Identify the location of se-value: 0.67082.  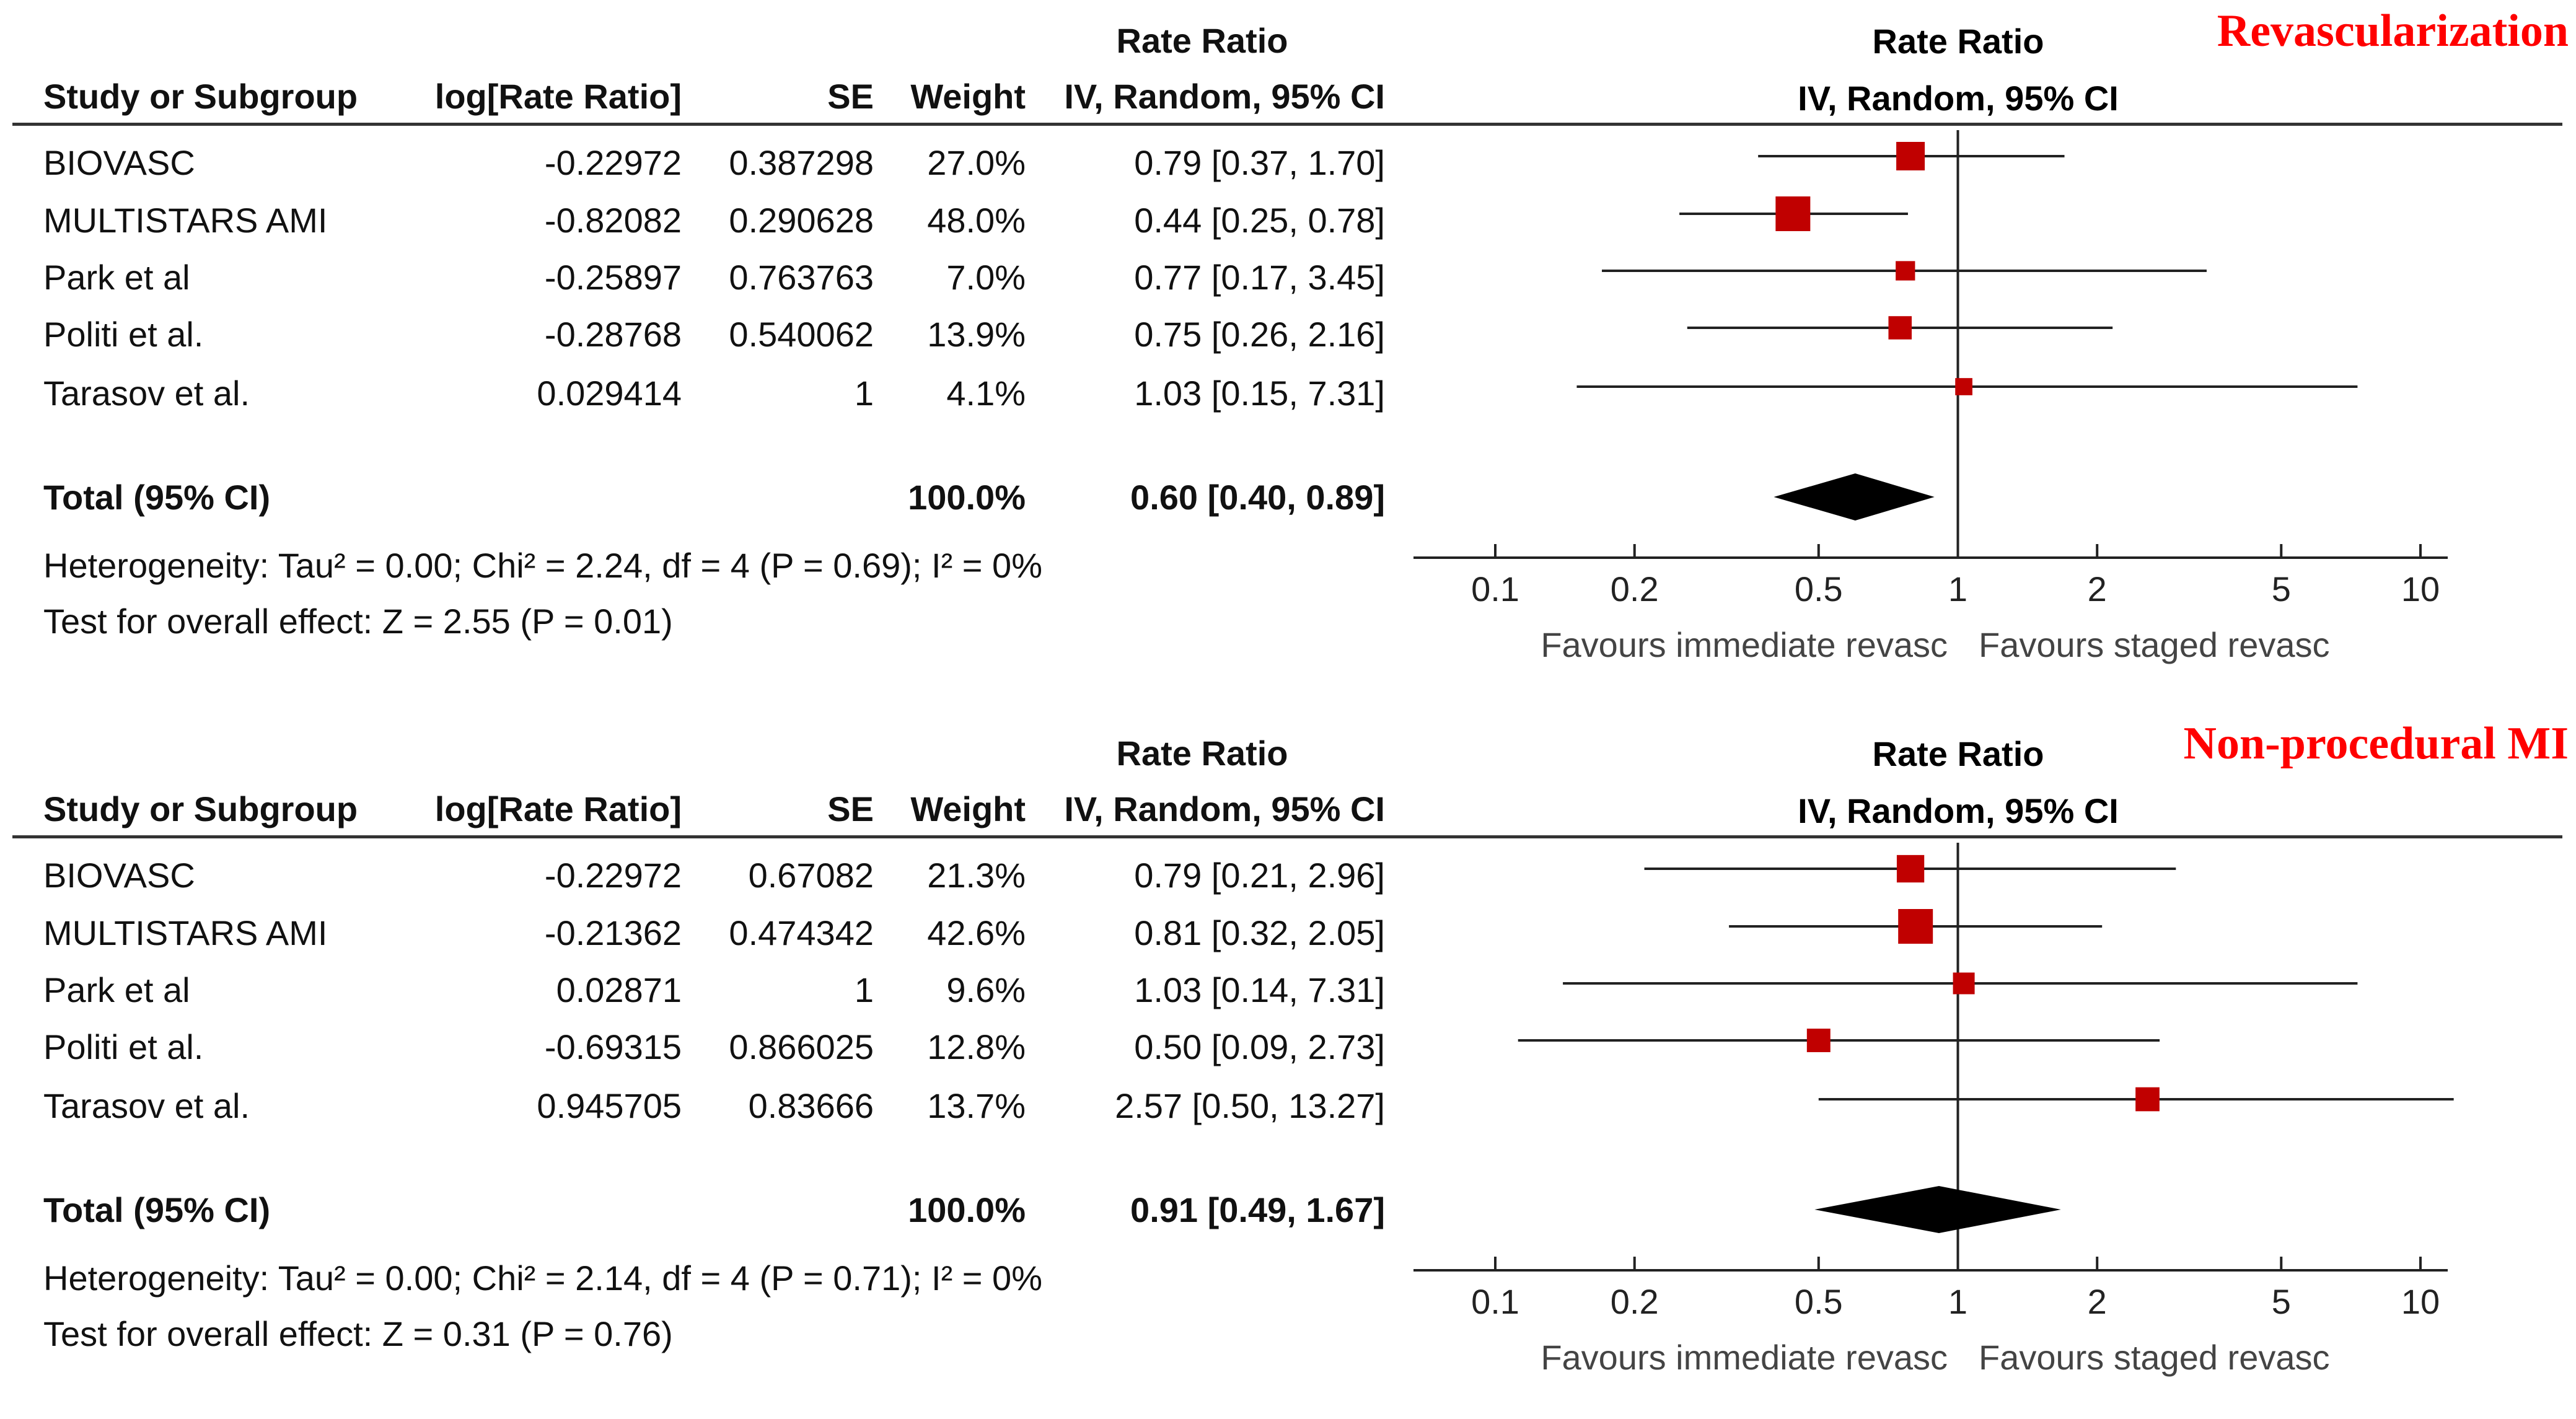
(811, 875).